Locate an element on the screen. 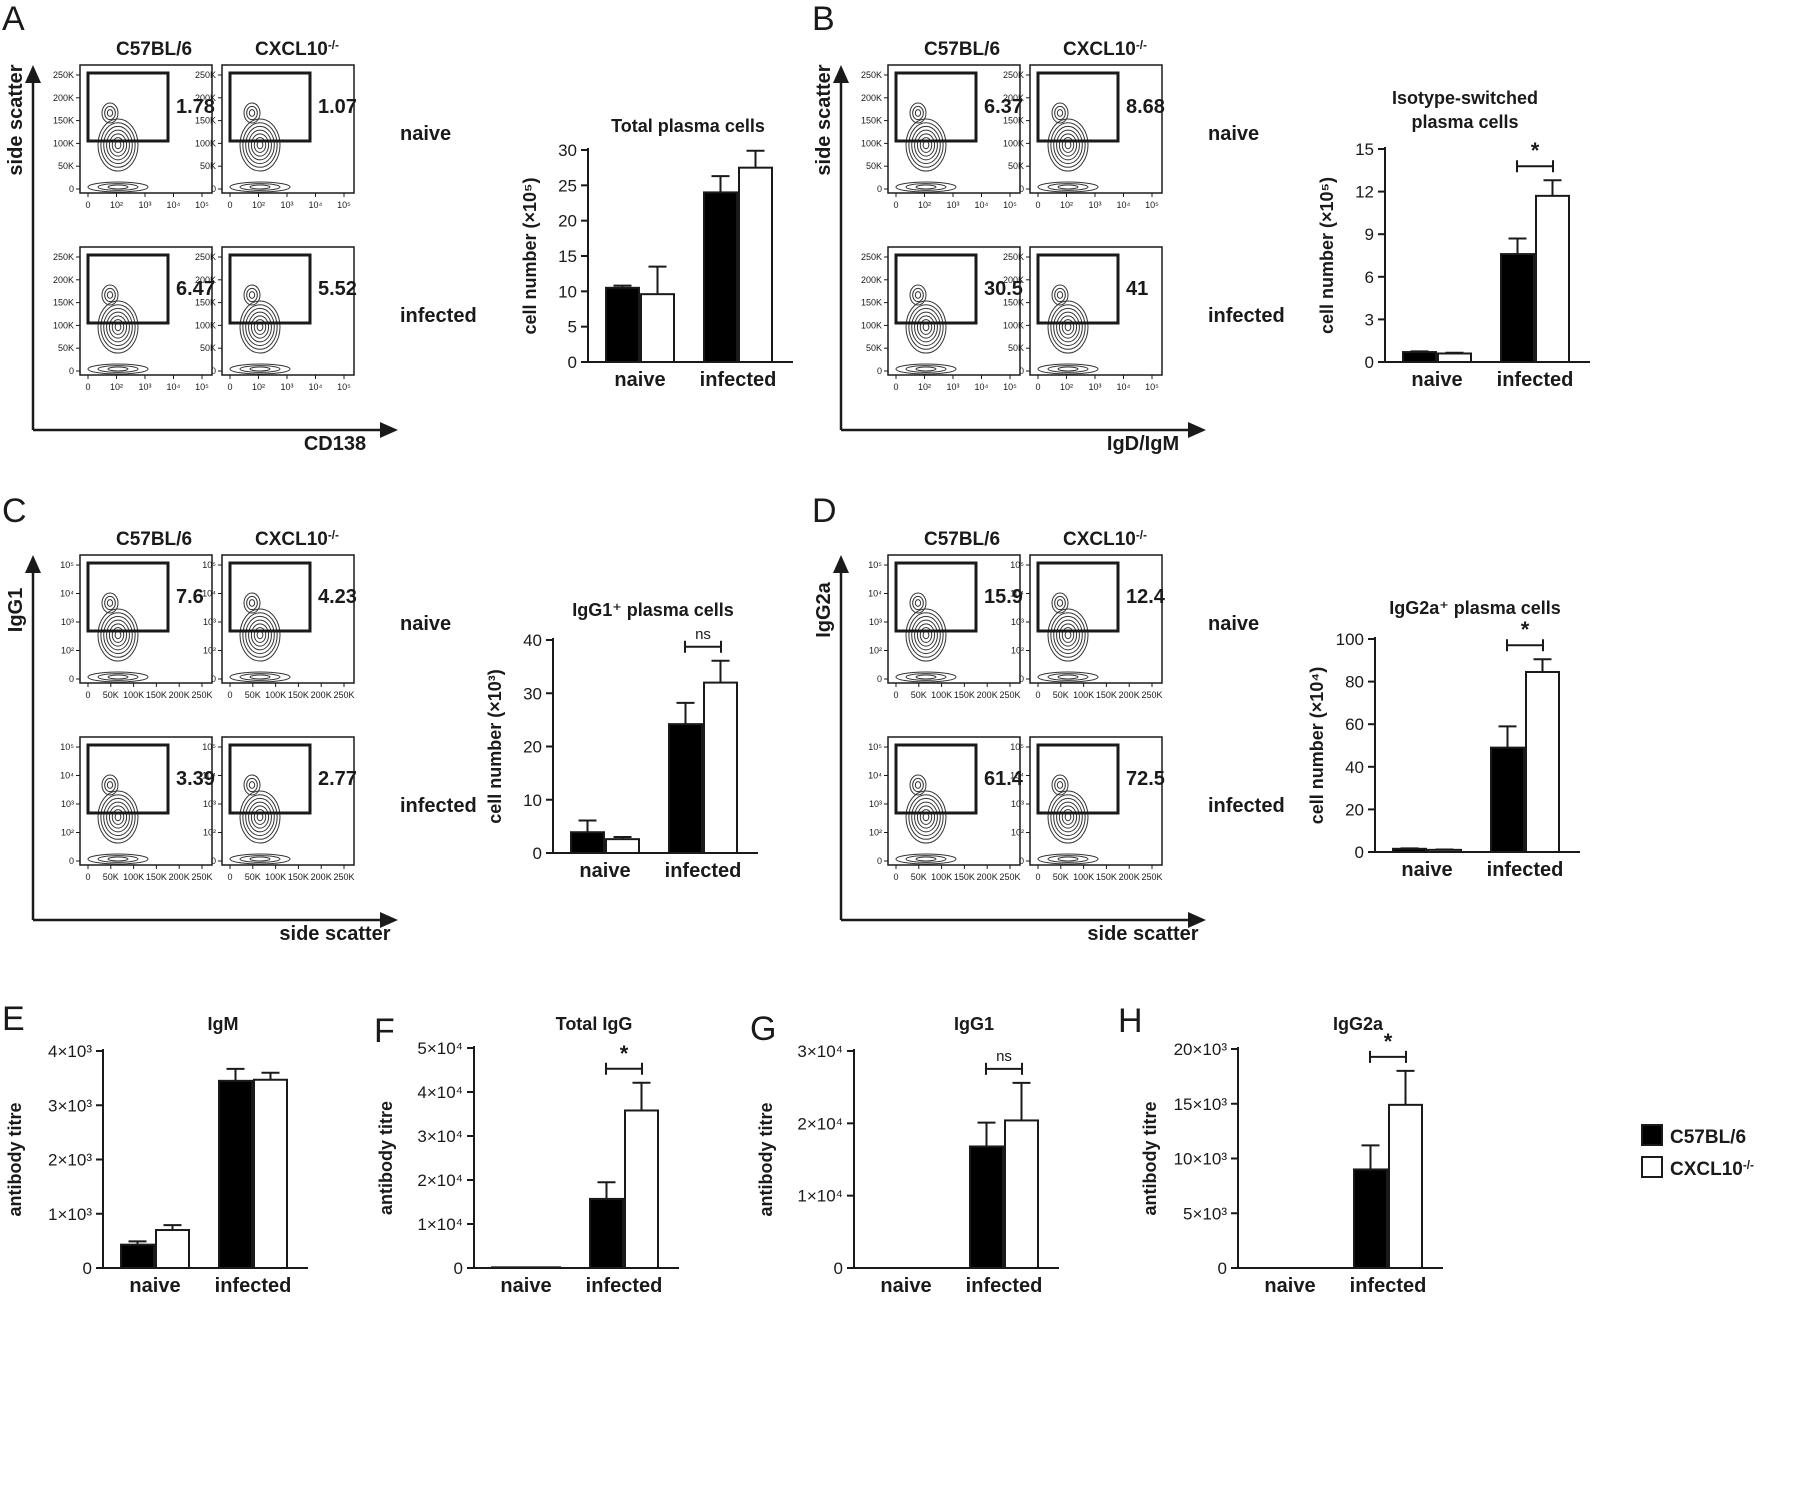 The image size is (1800, 1488). row-label-infected: infected is located at coordinates (438, 806).